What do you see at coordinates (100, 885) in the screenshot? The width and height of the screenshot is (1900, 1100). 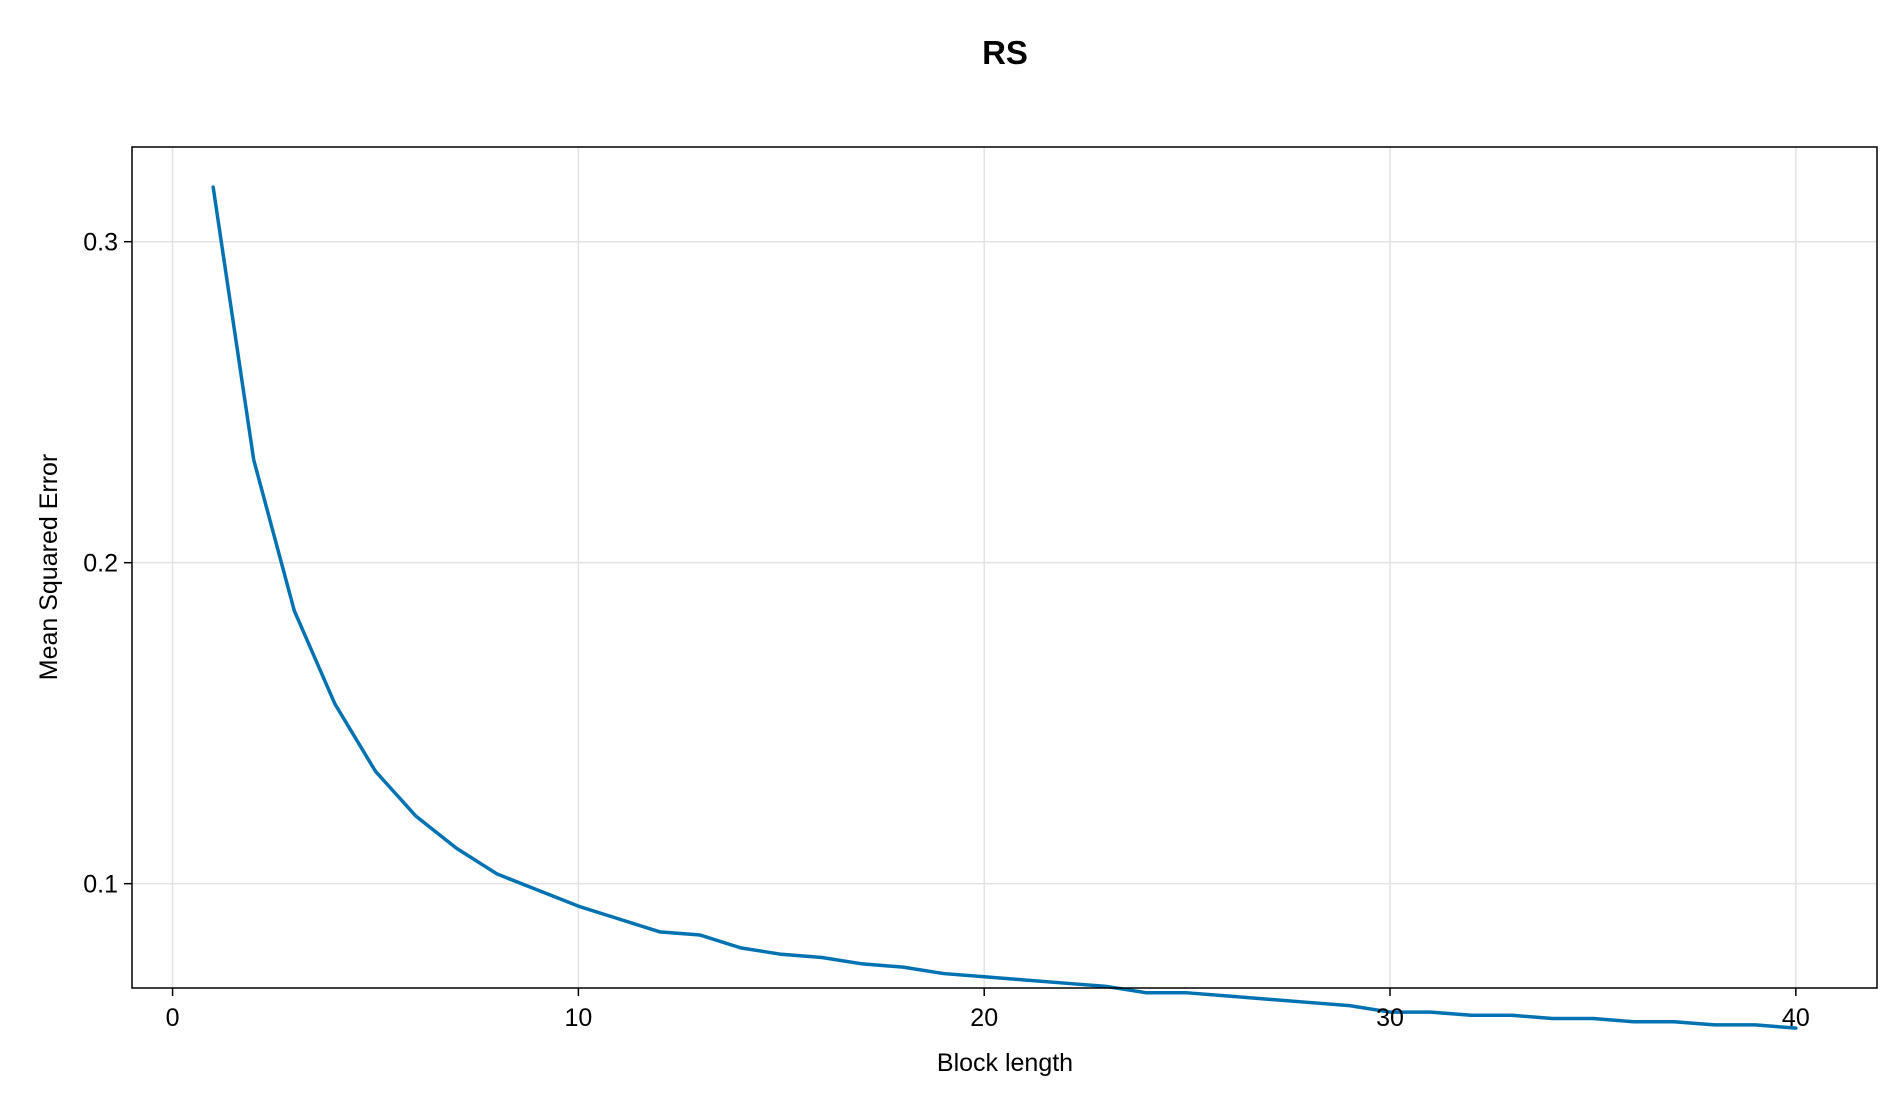 I see `y-tick-label: 0.1` at bounding box center [100, 885].